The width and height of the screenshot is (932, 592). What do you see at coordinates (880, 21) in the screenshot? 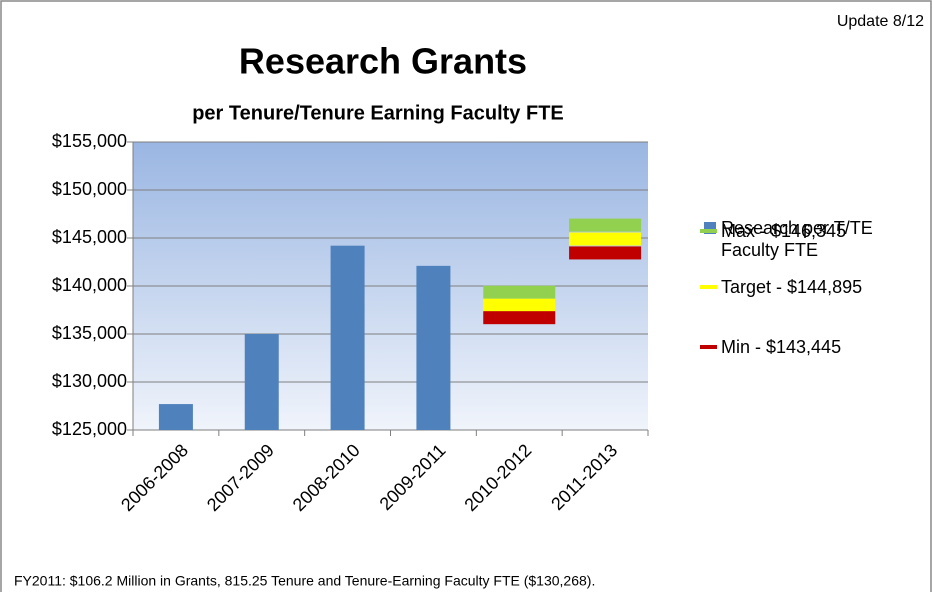
I see `annotation: Update 8/12` at bounding box center [880, 21].